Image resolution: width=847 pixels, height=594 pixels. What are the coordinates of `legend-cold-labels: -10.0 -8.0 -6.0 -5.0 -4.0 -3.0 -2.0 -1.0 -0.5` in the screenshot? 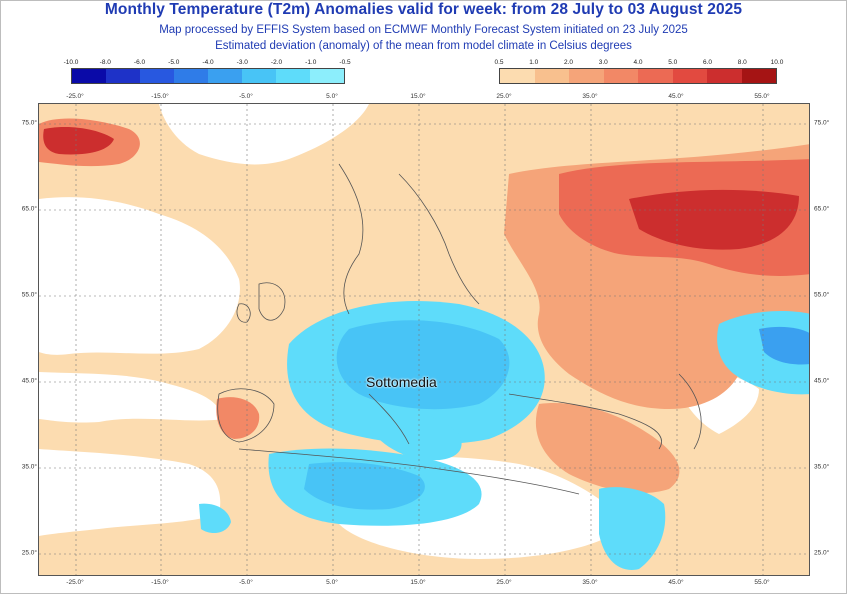 It's located at (207, 65).